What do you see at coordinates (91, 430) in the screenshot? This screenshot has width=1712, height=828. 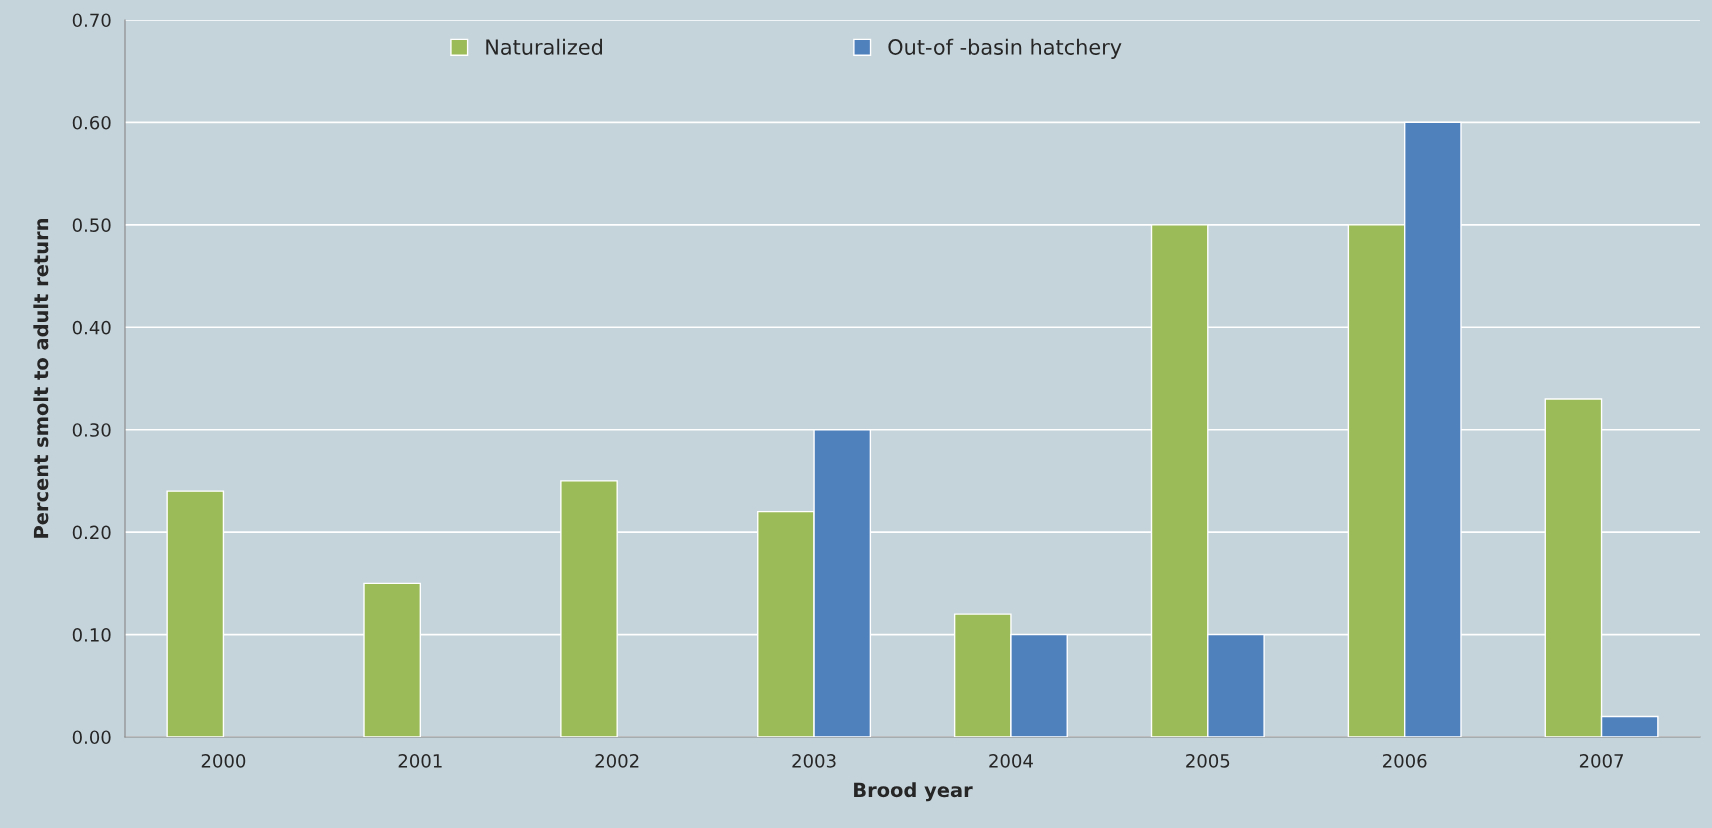 I see `y-tick-label: 0.30` at bounding box center [91, 430].